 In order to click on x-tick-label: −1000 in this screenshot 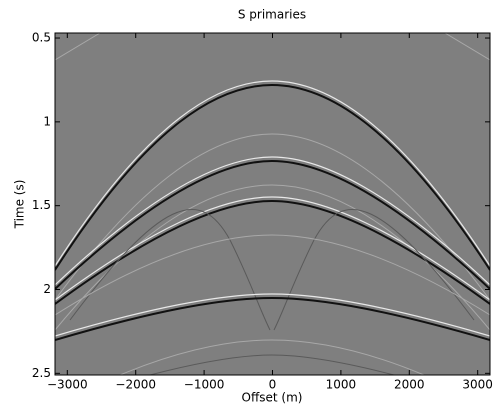, I will do `click(204, 385)`.